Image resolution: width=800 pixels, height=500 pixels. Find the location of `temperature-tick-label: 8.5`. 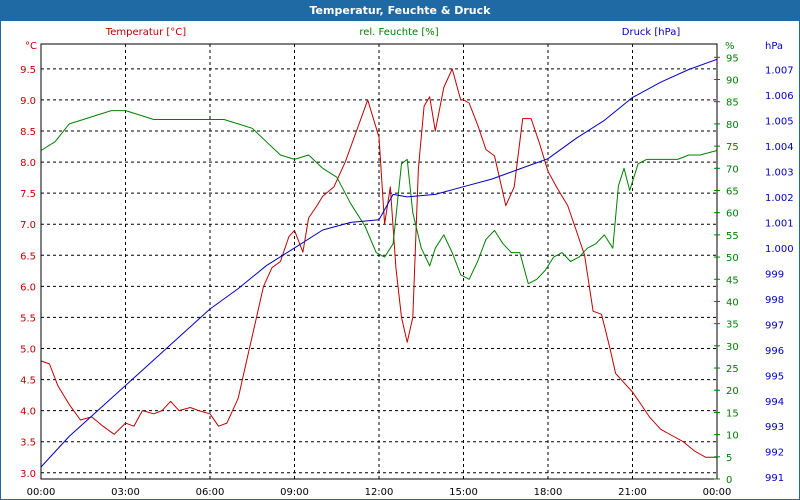

temperature-tick-label: 8.5 is located at coordinates (28, 132).